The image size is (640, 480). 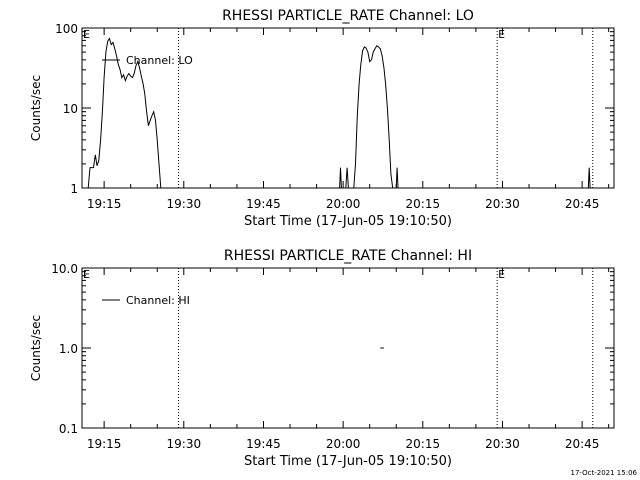 What do you see at coordinates (66, 29) in the screenshot?
I see `y-tick-label: 100` at bounding box center [66, 29].